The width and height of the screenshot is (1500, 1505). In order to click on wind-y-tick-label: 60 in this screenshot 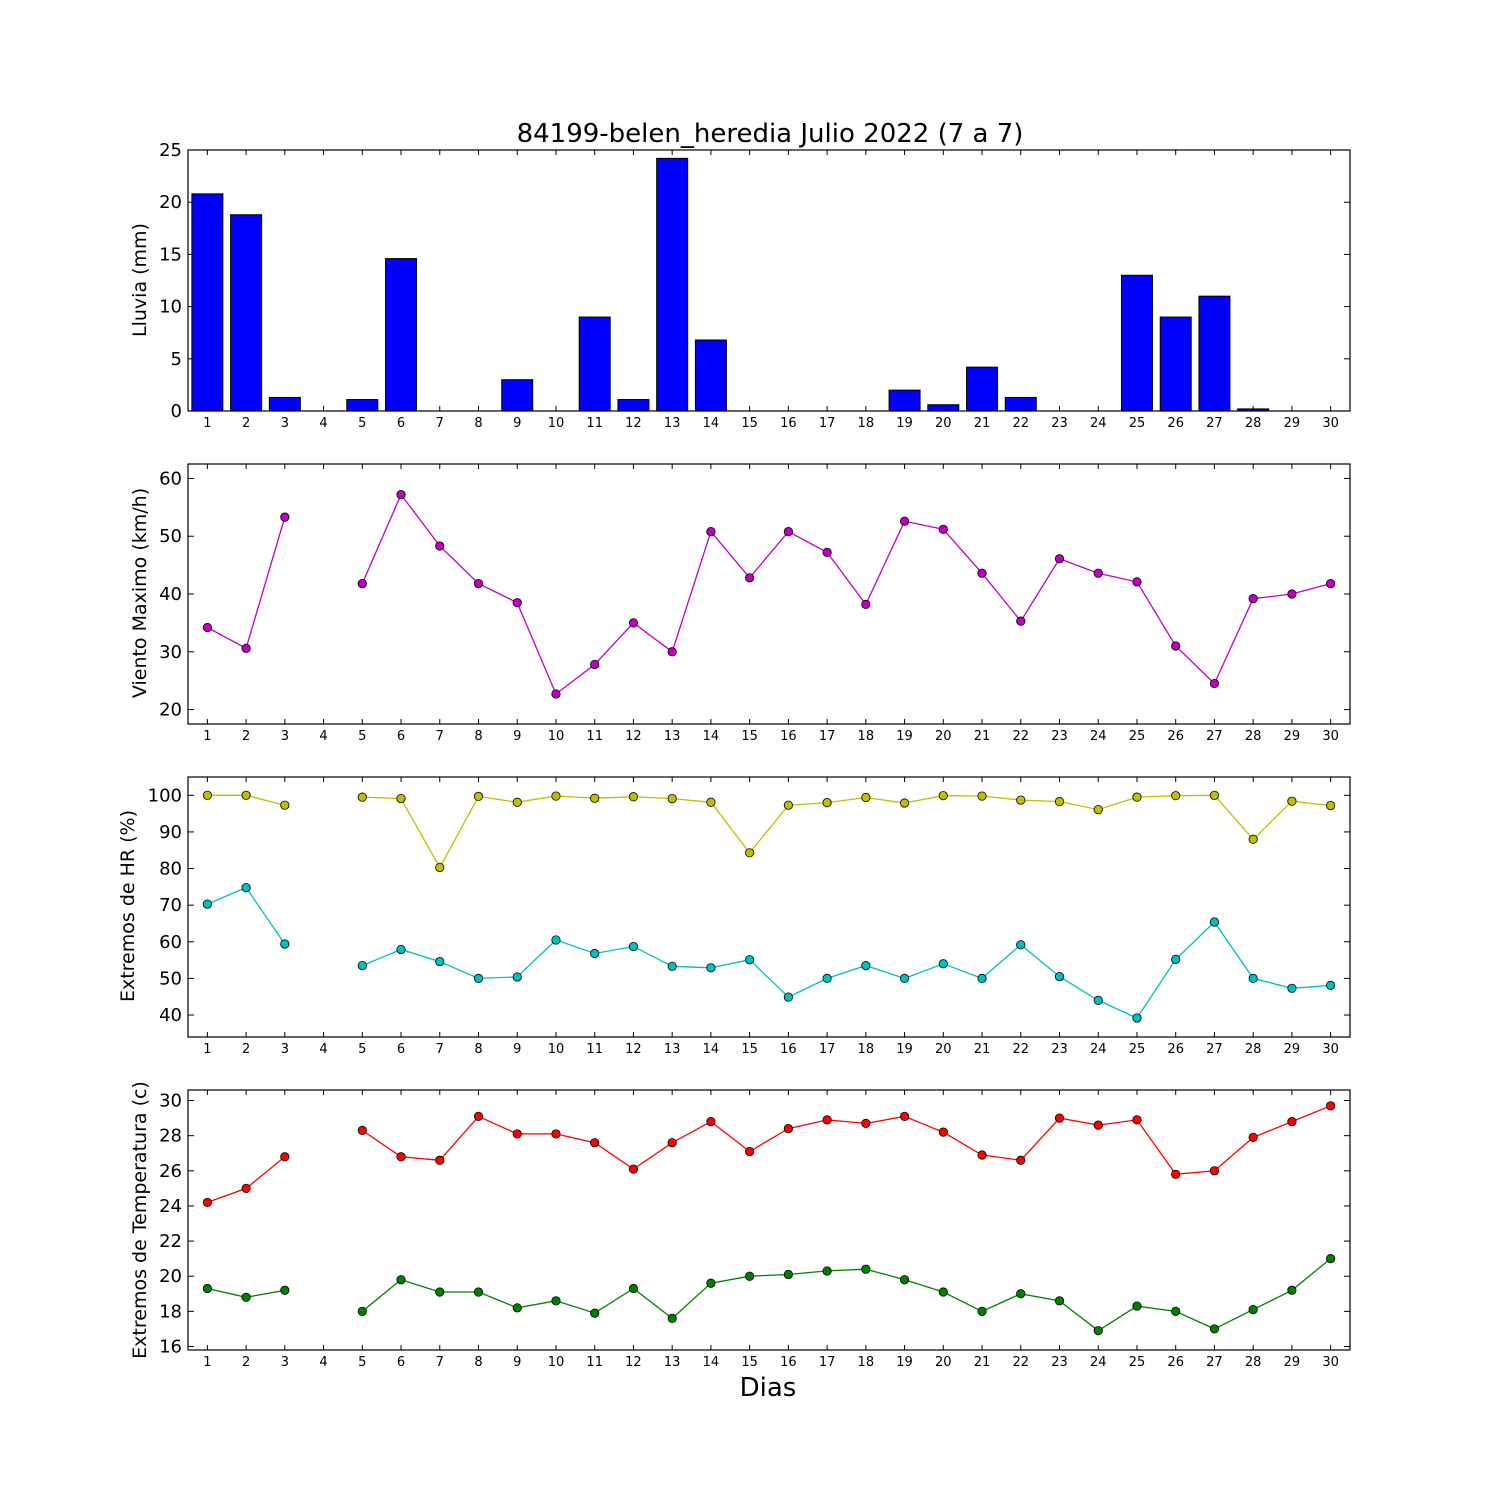, I will do `click(170, 478)`.